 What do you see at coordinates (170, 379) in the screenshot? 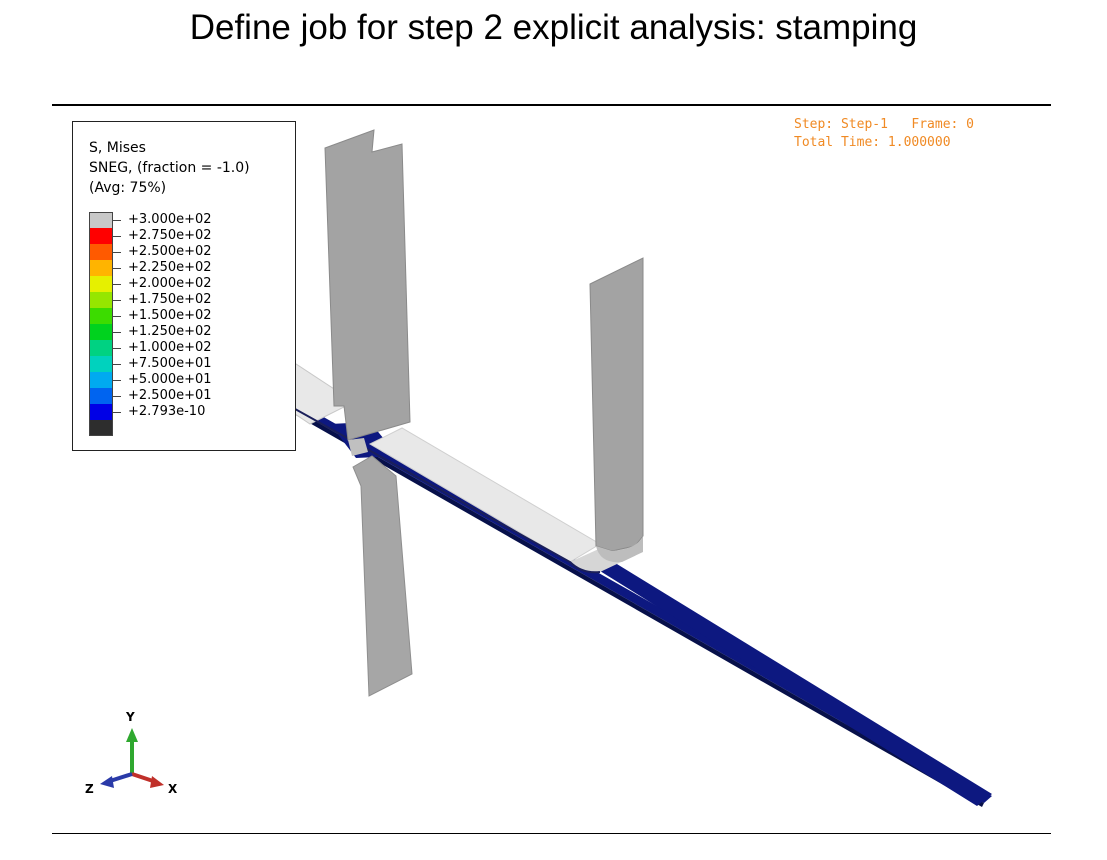
I see `legend-value: +5.000e+01` at bounding box center [170, 379].